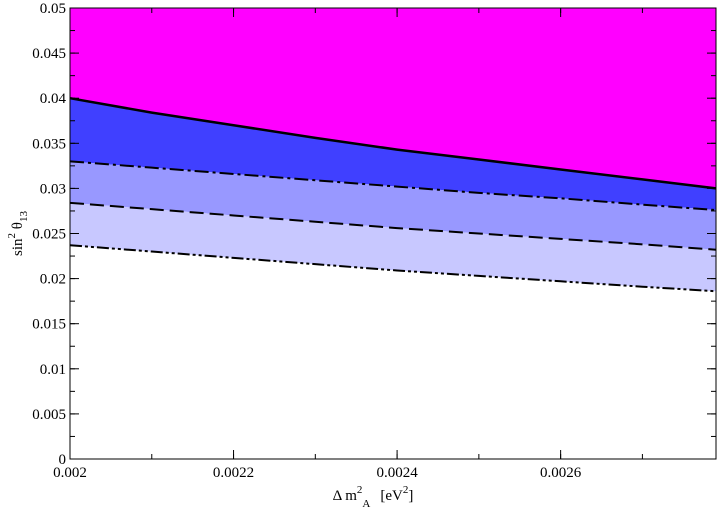 The width and height of the screenshot is (719, 512). I want to click on y-tick-label: 0.01, so click(53, 370).